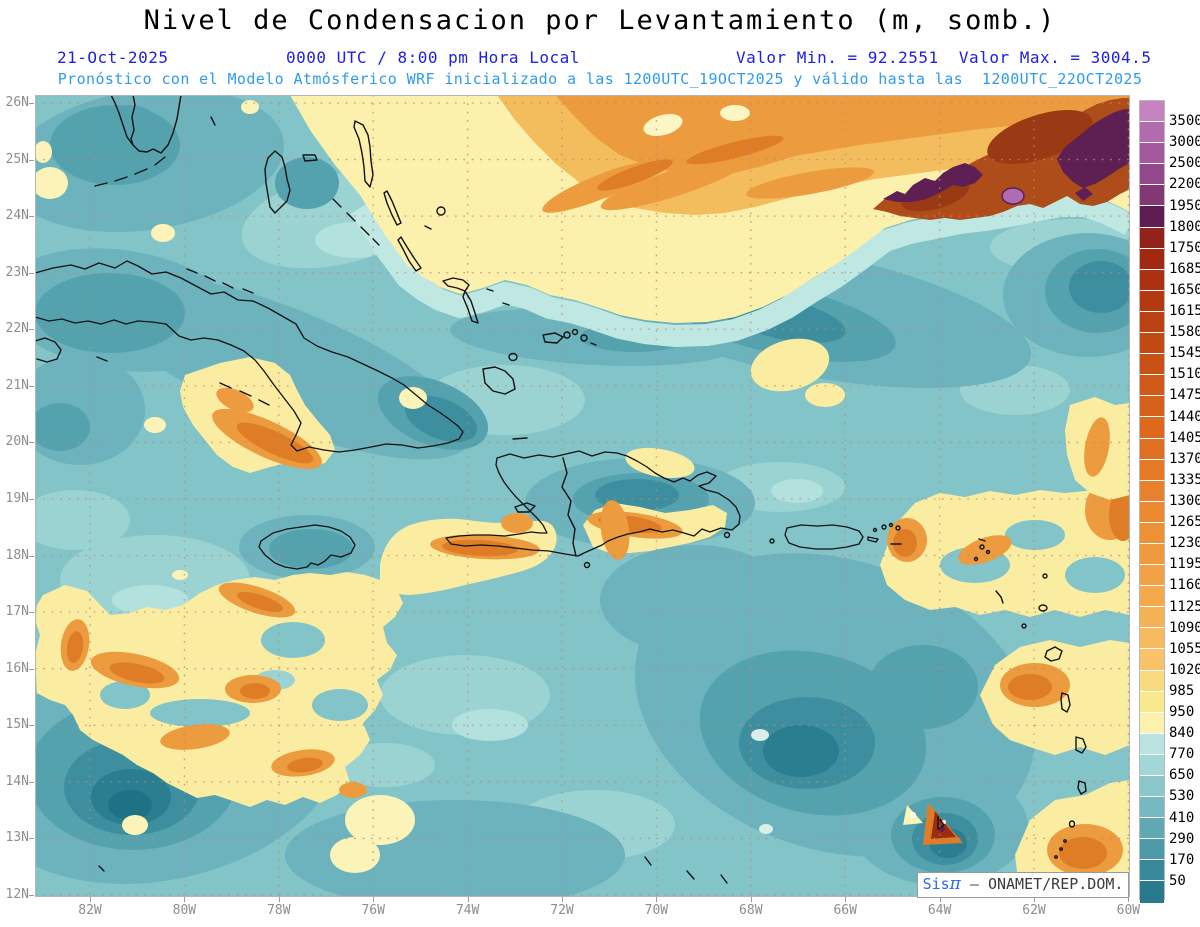 The image size is (1200, 927). What do you see at coordinates (944, 57) in the screenshot?
I see `minmax-values: Valor Min. = 92.2551 Valor Max. = 3004.5` at bounding box center [944, 57].